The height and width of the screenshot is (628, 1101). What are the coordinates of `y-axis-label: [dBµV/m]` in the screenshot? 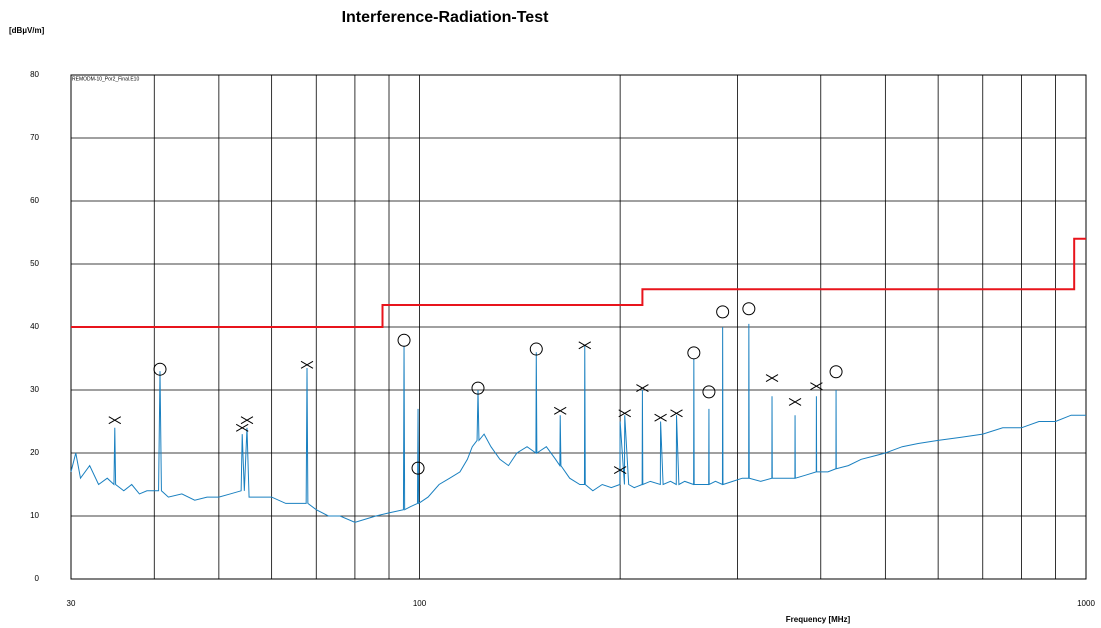 It's located at (27, 30).